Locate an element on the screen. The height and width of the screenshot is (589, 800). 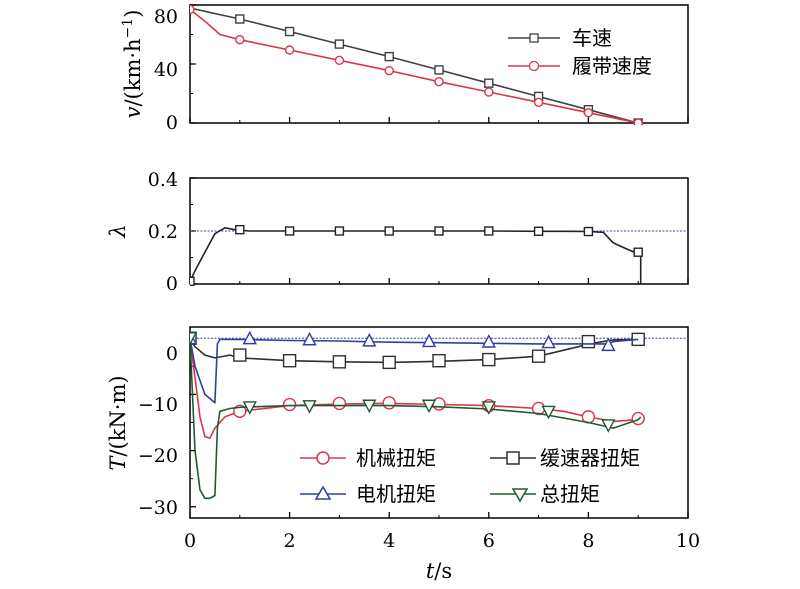
torque-xtick-label: 6 is located at coordinates (489, 541).